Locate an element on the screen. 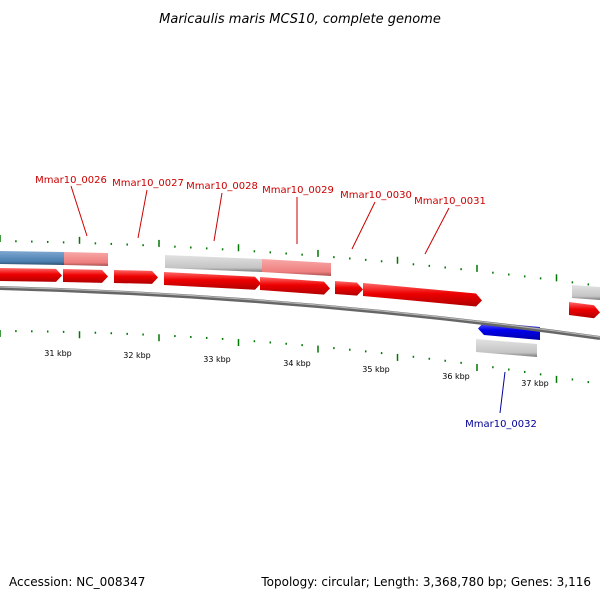 The width and height of the screenshot is (600, 600). gene-label-mmar10-0032: Mmar10_0032 is located at coordinates (501, 424).